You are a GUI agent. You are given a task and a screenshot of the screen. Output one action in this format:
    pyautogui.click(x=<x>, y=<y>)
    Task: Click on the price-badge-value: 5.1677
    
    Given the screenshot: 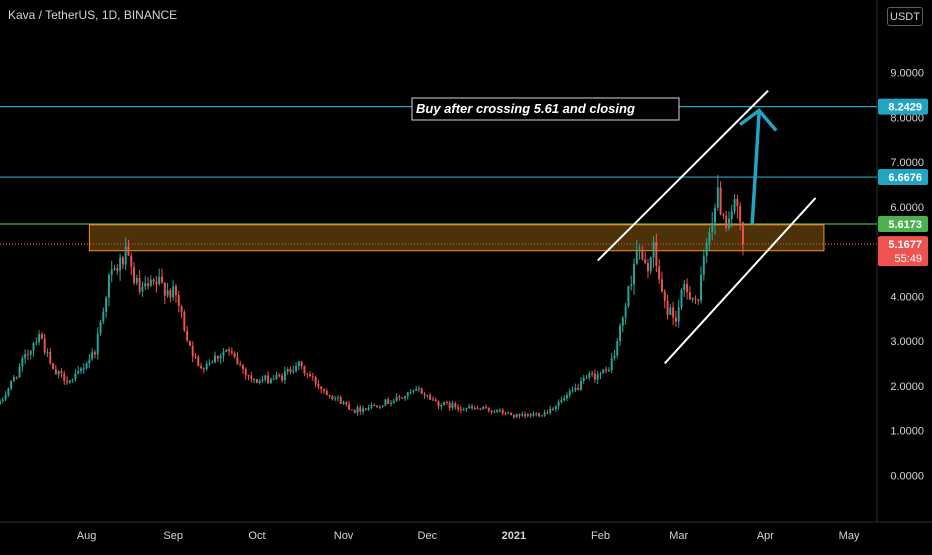 What is the action you would take?
    pyautogui.click(x=905, y=245)
    